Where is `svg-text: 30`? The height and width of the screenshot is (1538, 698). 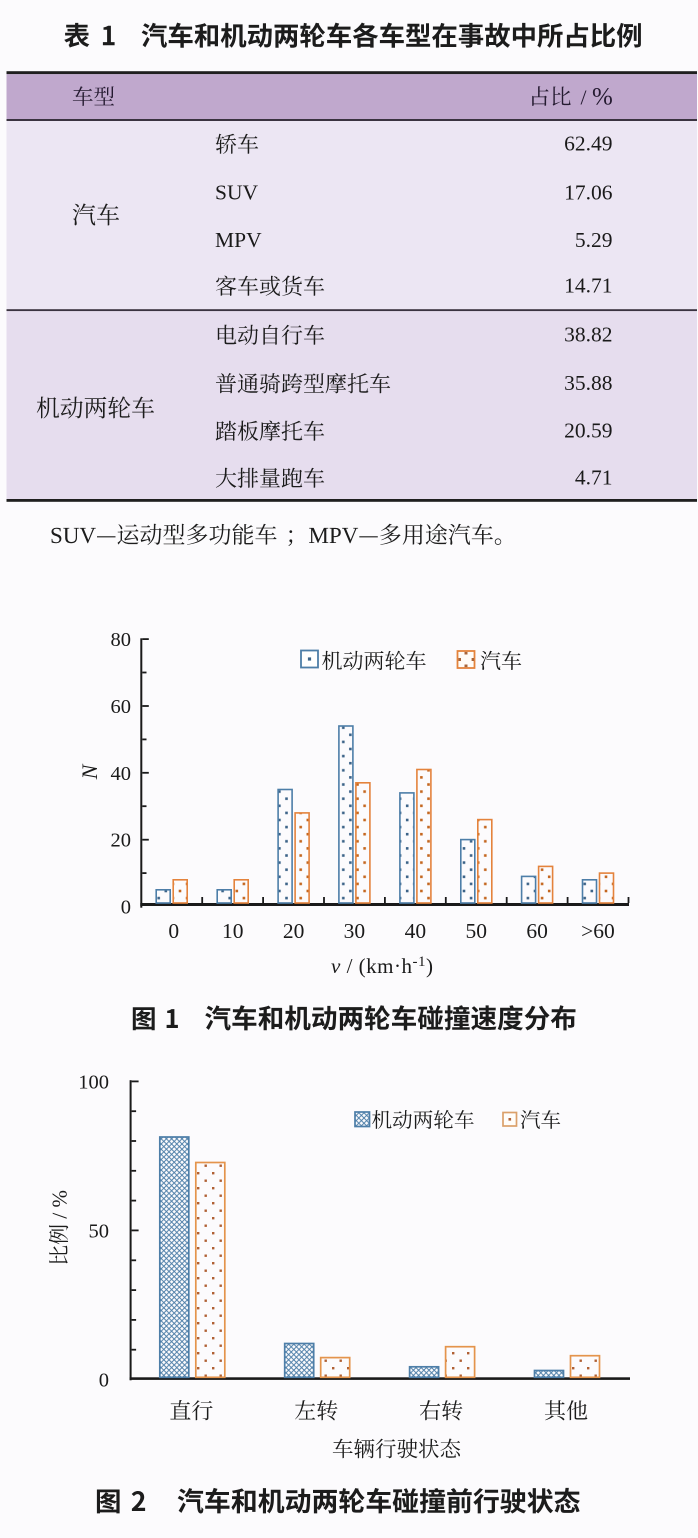
svg-text: 30 is located at coordinates (355, 931).